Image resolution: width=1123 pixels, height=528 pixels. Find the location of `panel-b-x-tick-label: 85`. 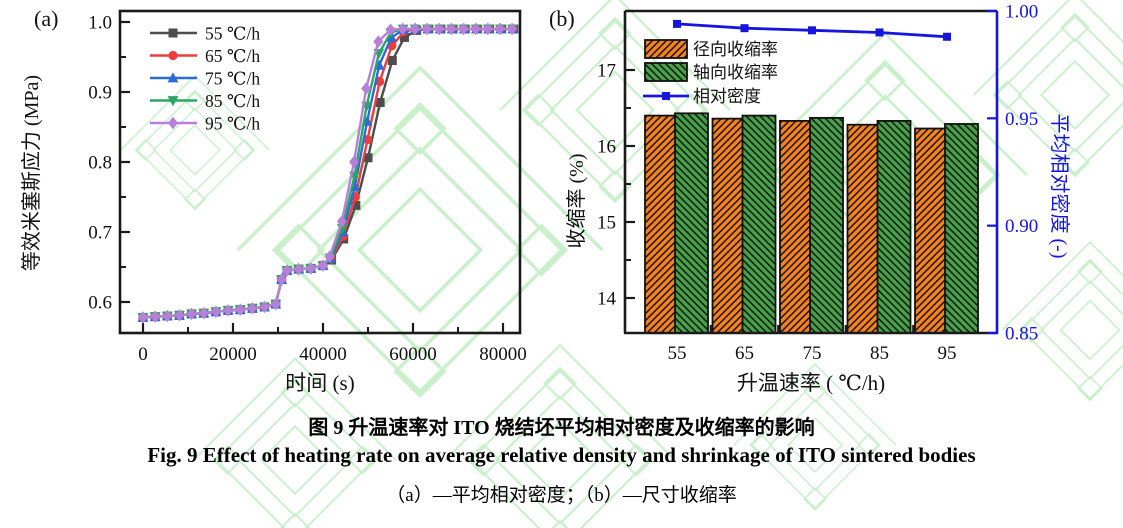

panel-b-x-tick-label: 85 is located at coordinates (879, 353).